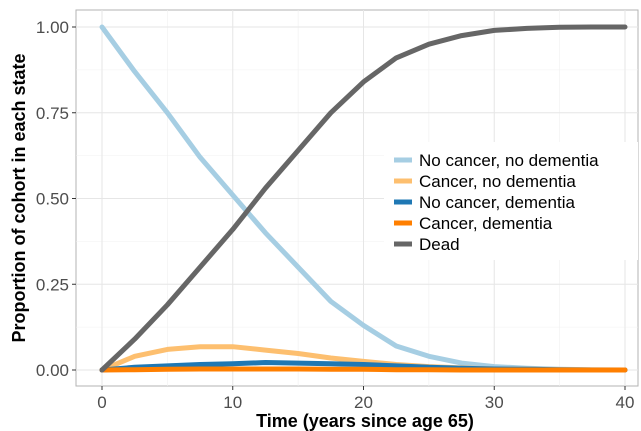  Describe the element at coordinates (52, 284) in the screenshot. I see `y-tick-label: 0.25` at that location.